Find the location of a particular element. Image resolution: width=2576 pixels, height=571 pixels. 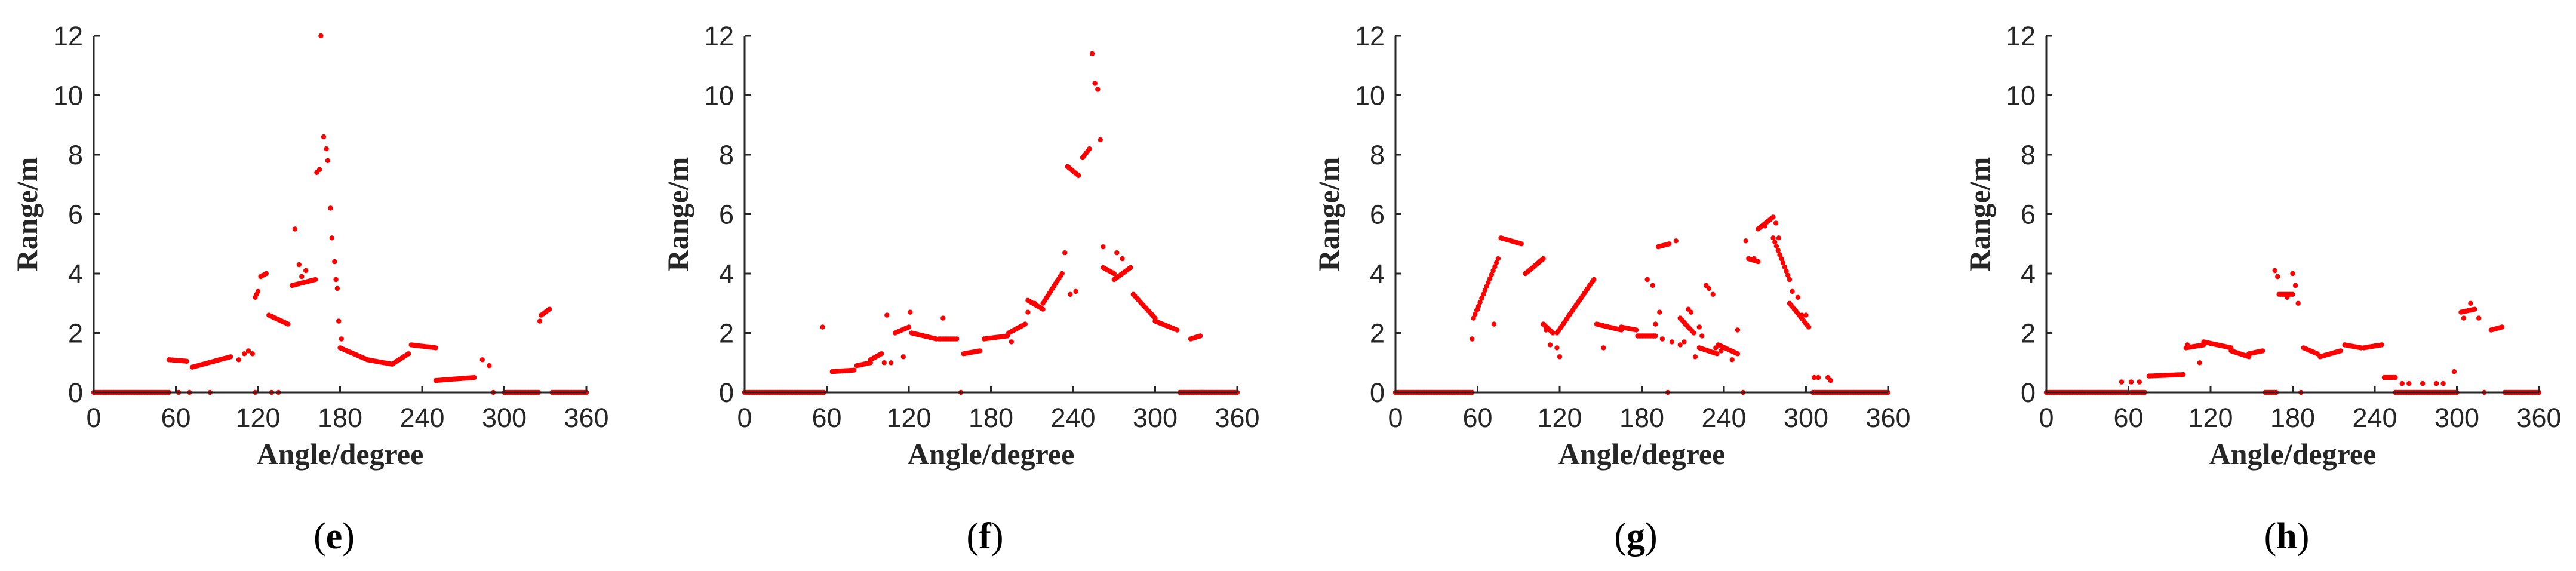

x-tick-label: 360 is located at coordinates (2538, 418).